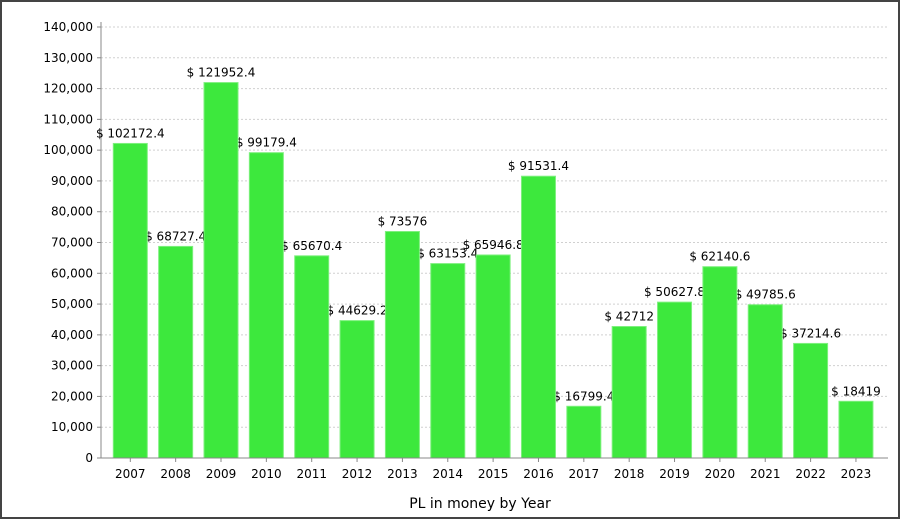  What do you see at coordinates (221, 474) in the screenshot?
I see `x-tick-label: 2009` at bounding box center [221, 474].